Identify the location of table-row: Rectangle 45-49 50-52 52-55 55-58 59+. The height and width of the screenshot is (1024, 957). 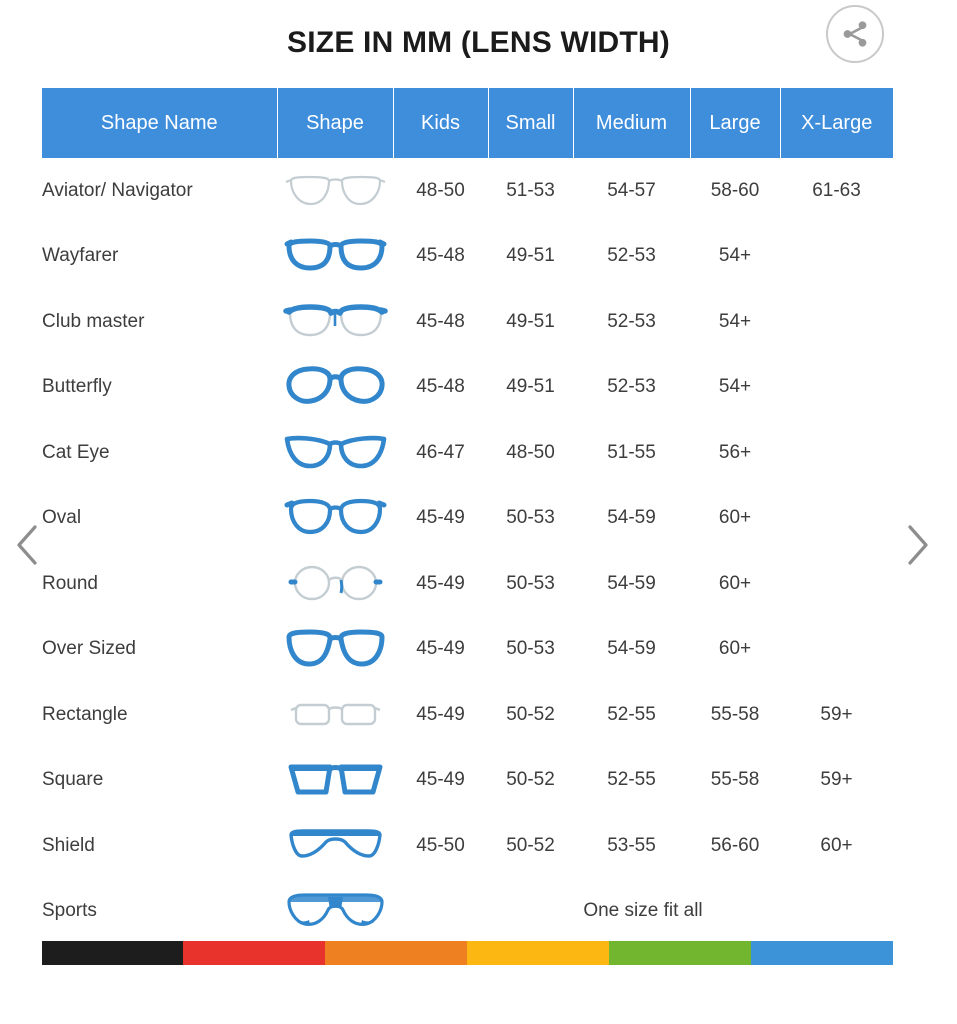
(467, 715).